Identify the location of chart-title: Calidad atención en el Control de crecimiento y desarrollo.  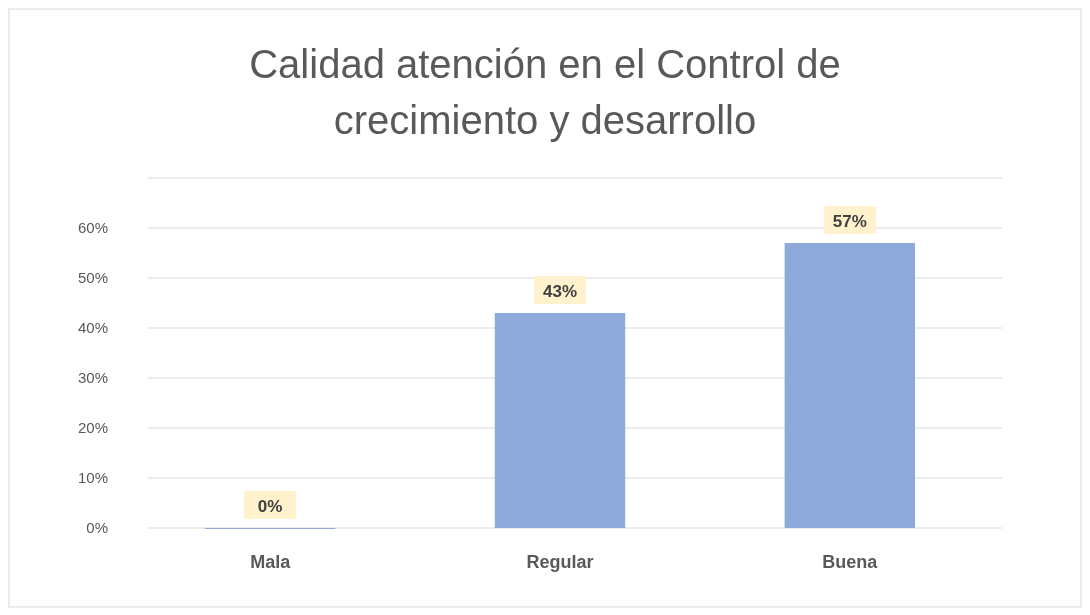
(545, 92).